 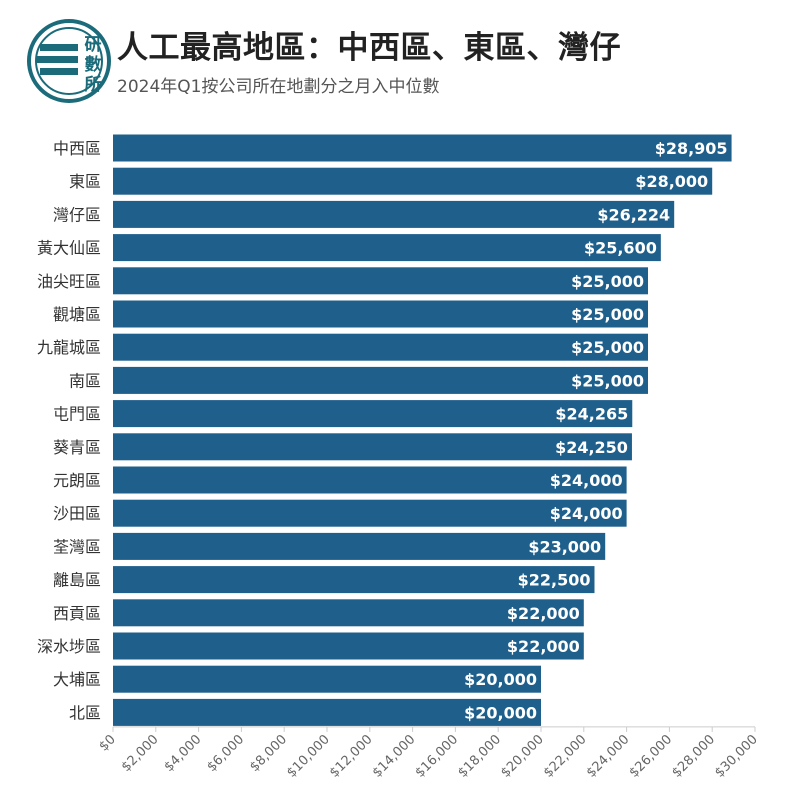 What do you see at coordinates (633, 214) in the screenshot?
I see `data-label: $26,224` at bounding box center [633, 214].